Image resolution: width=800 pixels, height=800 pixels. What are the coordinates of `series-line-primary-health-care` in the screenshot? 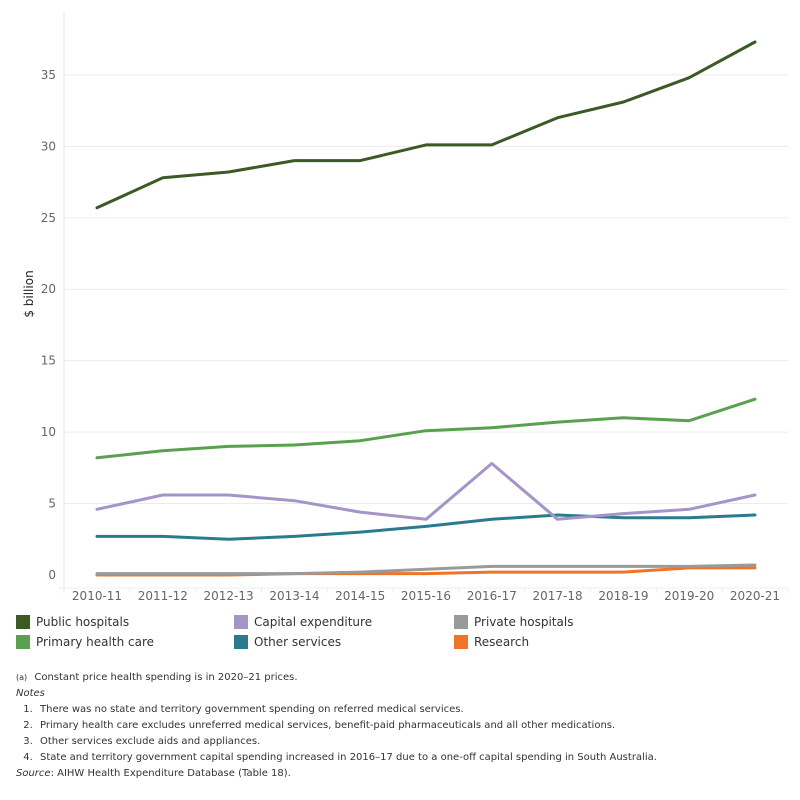 It's located at (426, 428).